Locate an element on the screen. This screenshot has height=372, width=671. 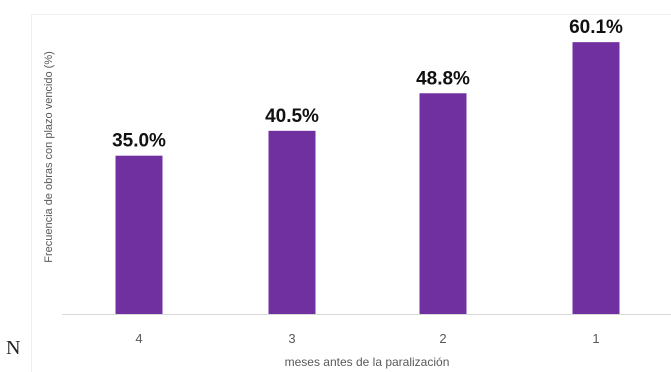
data-label-3: 40.5% is located at coordinates (292, 116).